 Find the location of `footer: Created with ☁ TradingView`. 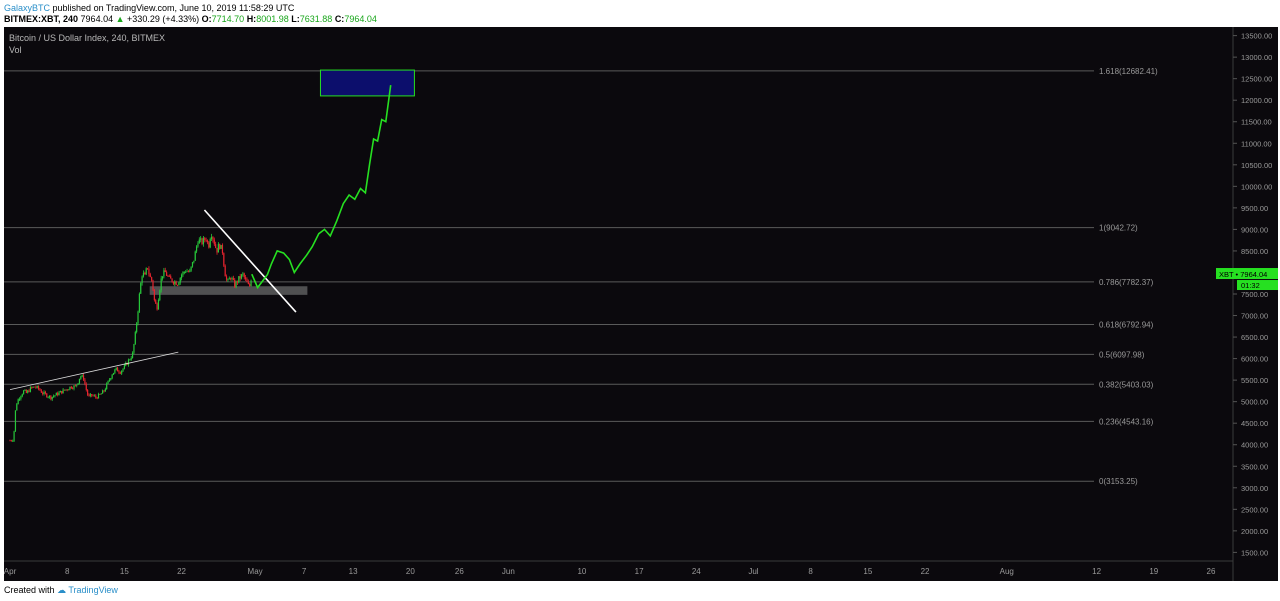

footer: Created with ☁ TradingView is located at coordinates (61, 590).